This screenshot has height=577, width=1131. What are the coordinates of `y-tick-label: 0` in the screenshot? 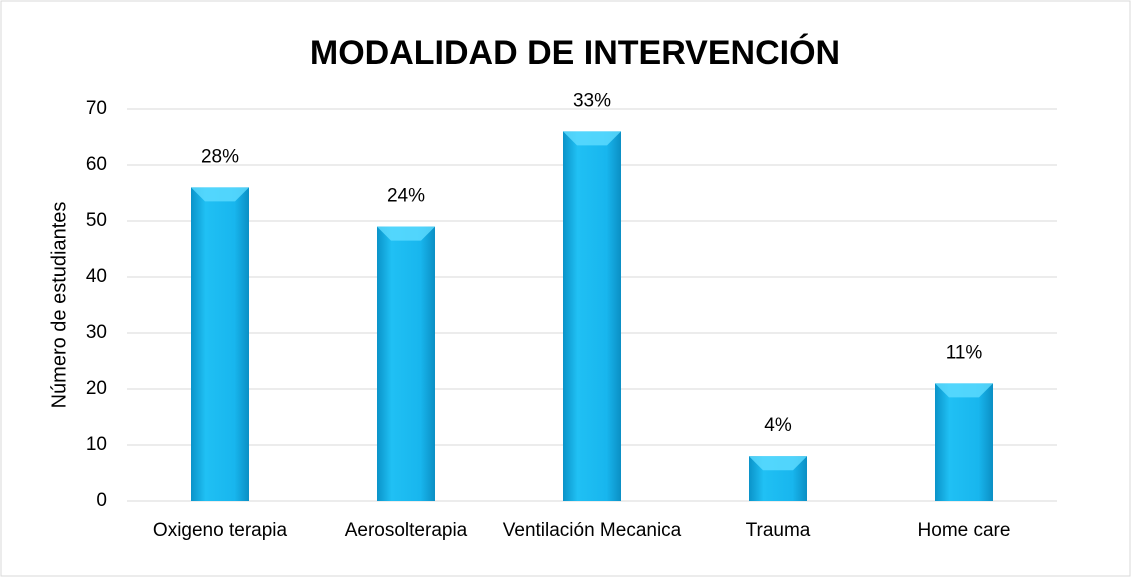 It's located at (101, 500).